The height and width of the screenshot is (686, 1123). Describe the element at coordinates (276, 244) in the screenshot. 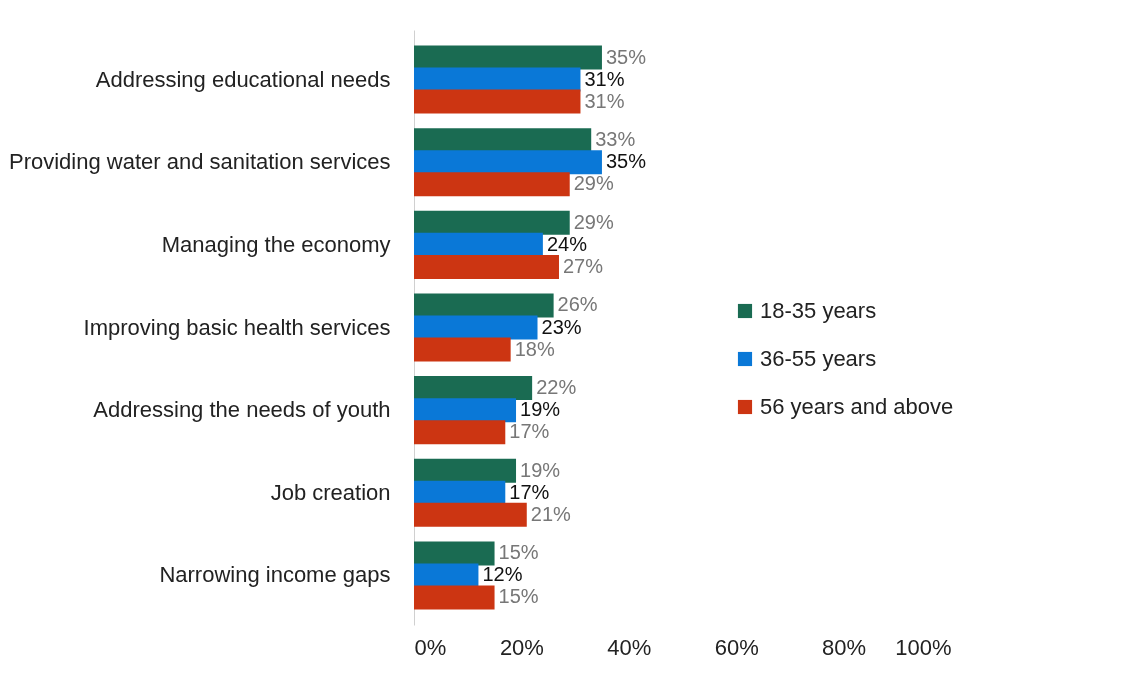

I see `y-tick-label: Managing the economy` at that location.